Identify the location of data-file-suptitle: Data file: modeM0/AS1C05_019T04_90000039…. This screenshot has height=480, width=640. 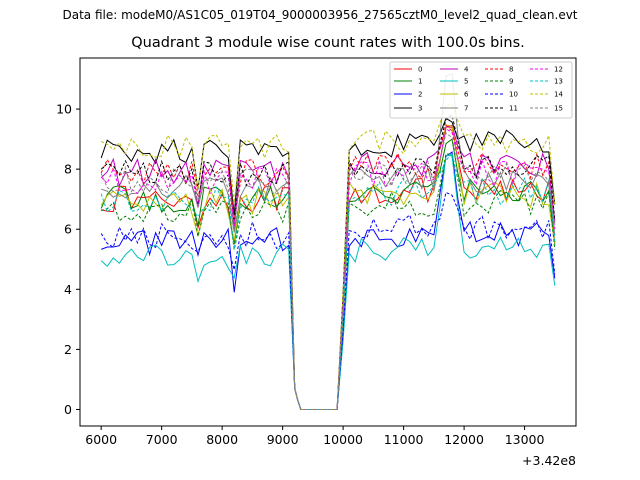
(320, 15).